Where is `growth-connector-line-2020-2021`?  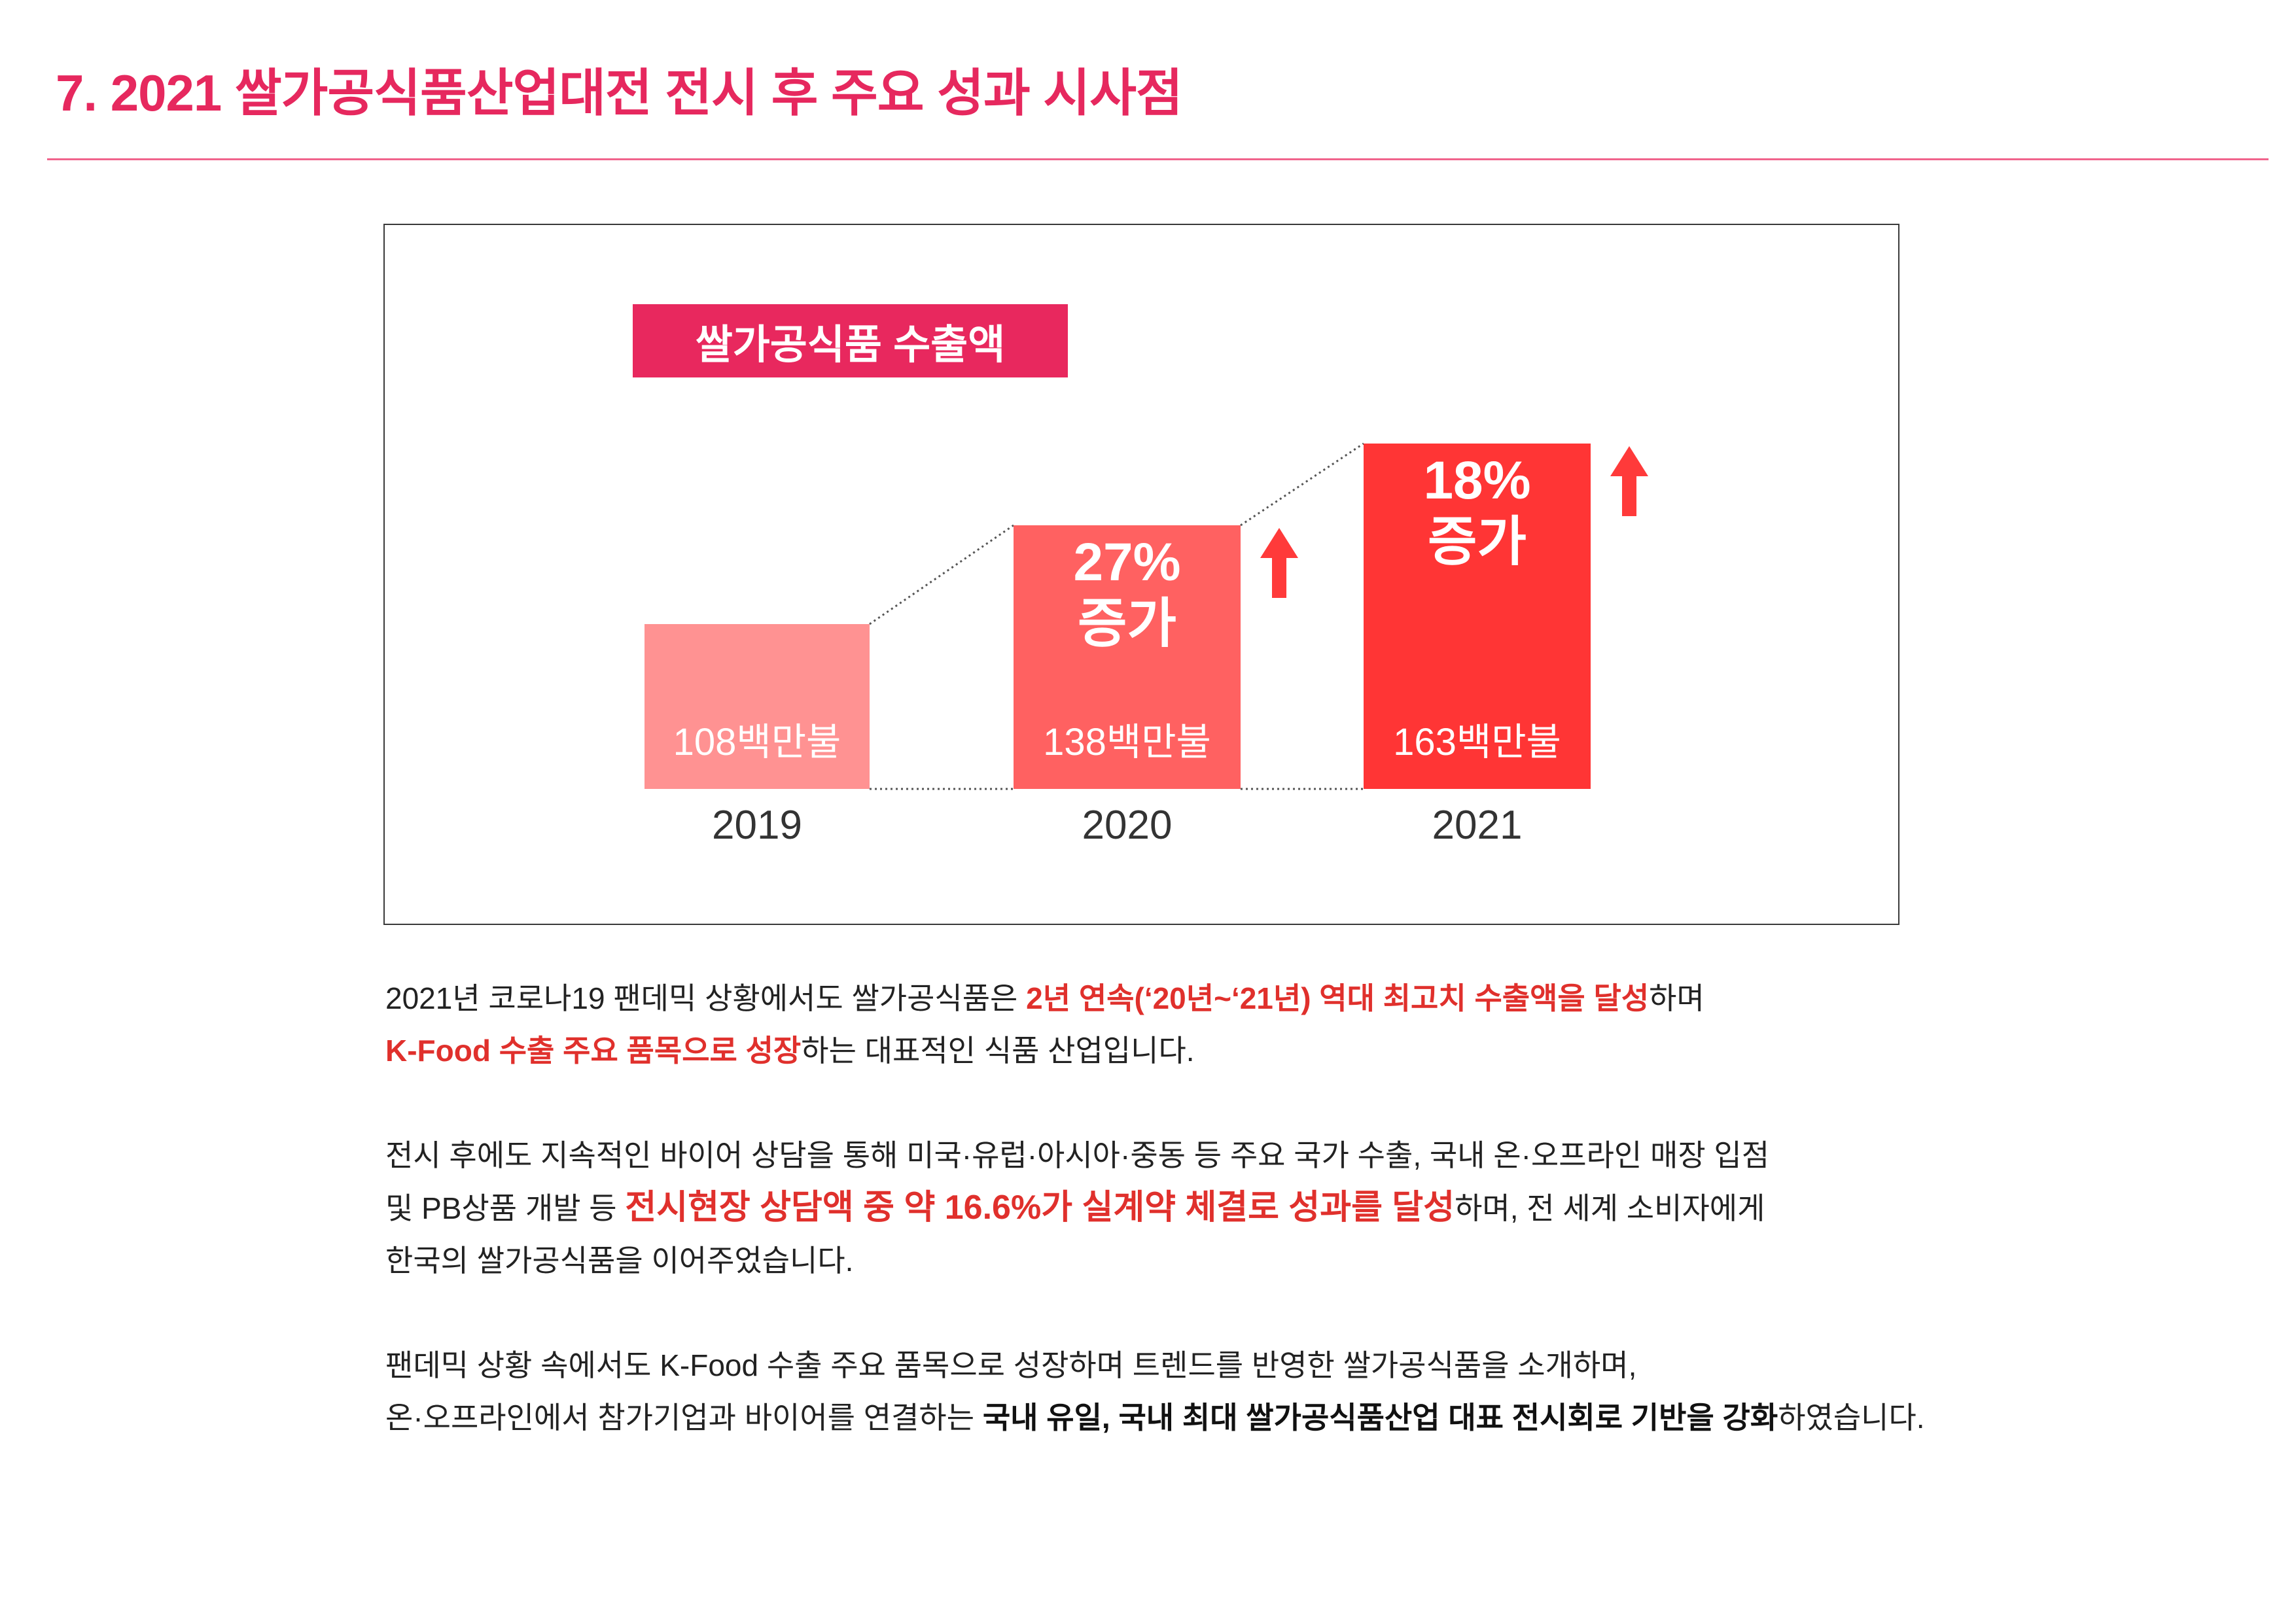 growth-connector-line-2020-2021 is located at coordinates (1302, 485).